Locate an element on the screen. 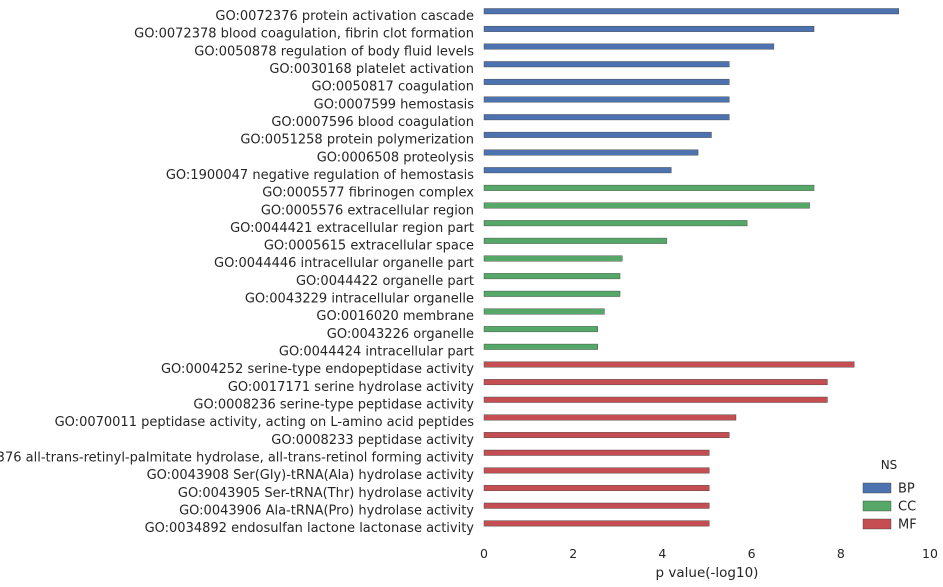  category-label: GO:0044424 intracellular part is located at coordinates (376, 352).